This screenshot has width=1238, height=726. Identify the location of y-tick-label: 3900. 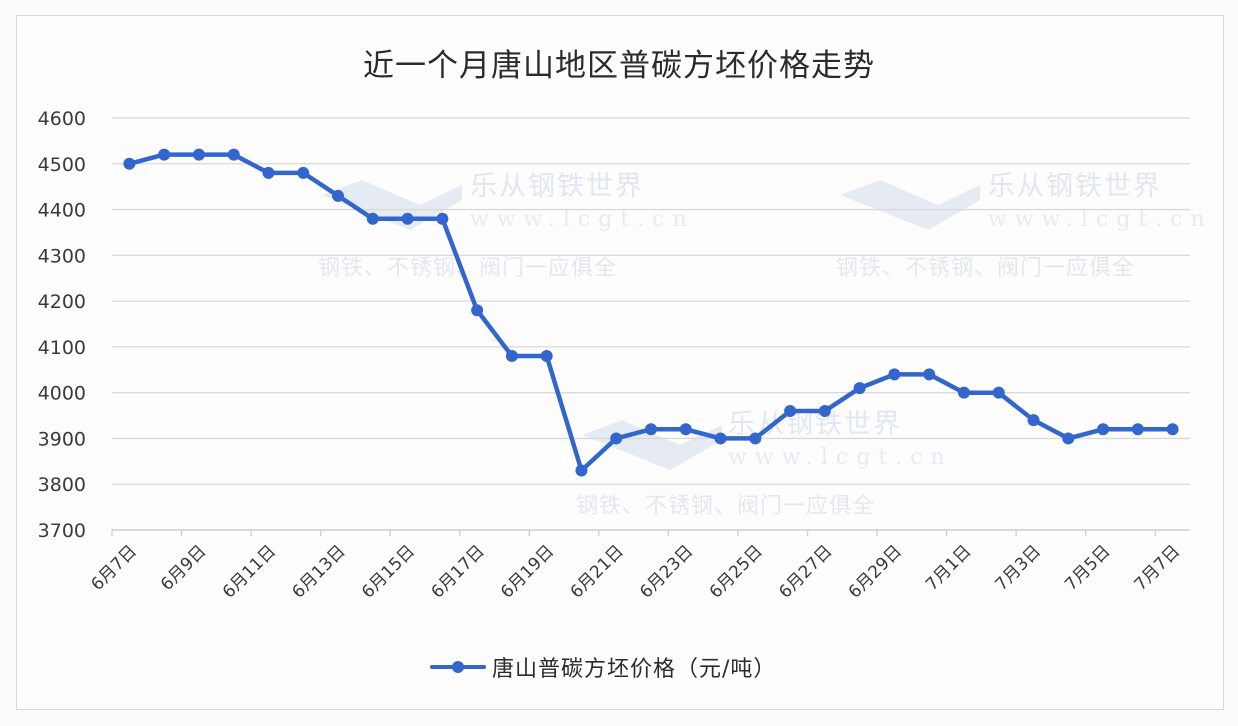
(62, 439).